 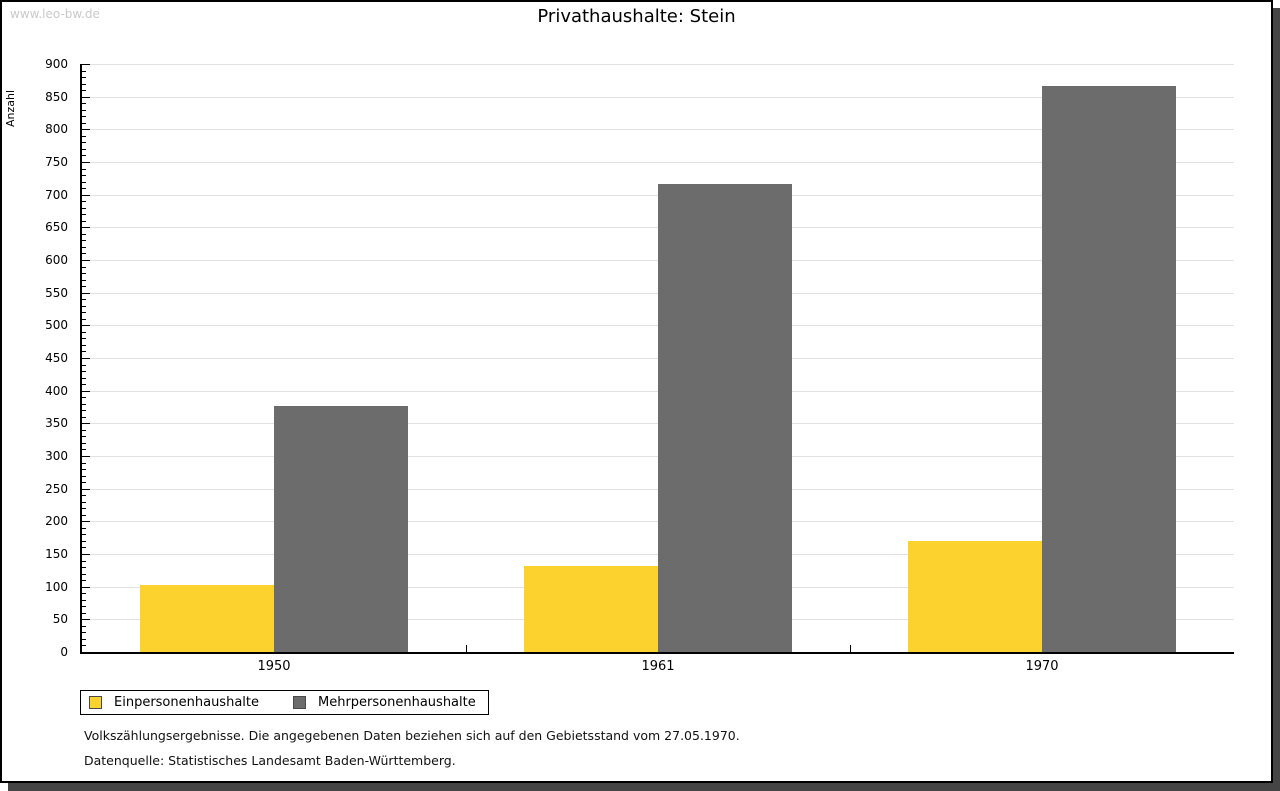 I want to click on bar-einpersonenhaushalte-1961, so click(x=591, y=608).